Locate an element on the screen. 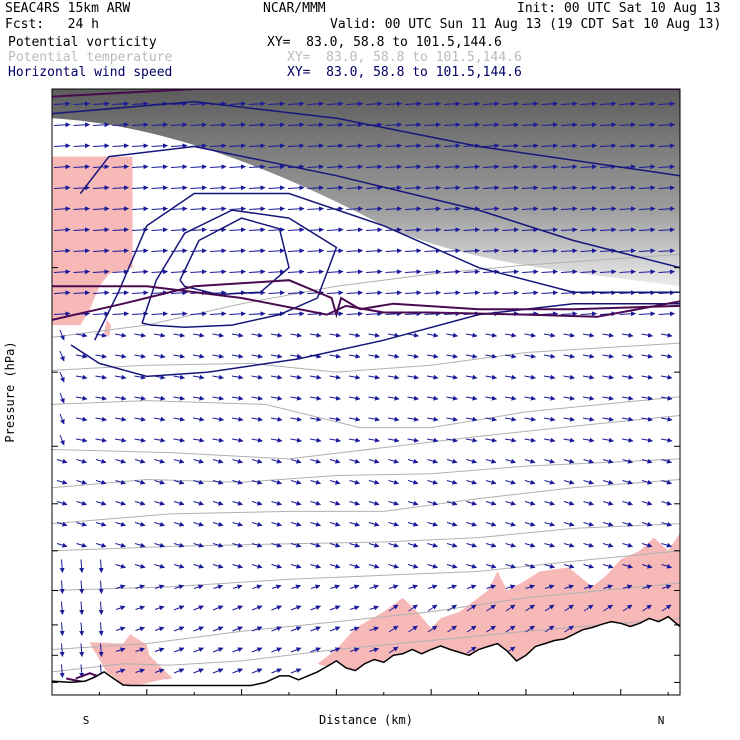 The height and width of the screenshot is (740, 740). forecast-hour: Fcst: 24 h is located at coordinates (52, 24).